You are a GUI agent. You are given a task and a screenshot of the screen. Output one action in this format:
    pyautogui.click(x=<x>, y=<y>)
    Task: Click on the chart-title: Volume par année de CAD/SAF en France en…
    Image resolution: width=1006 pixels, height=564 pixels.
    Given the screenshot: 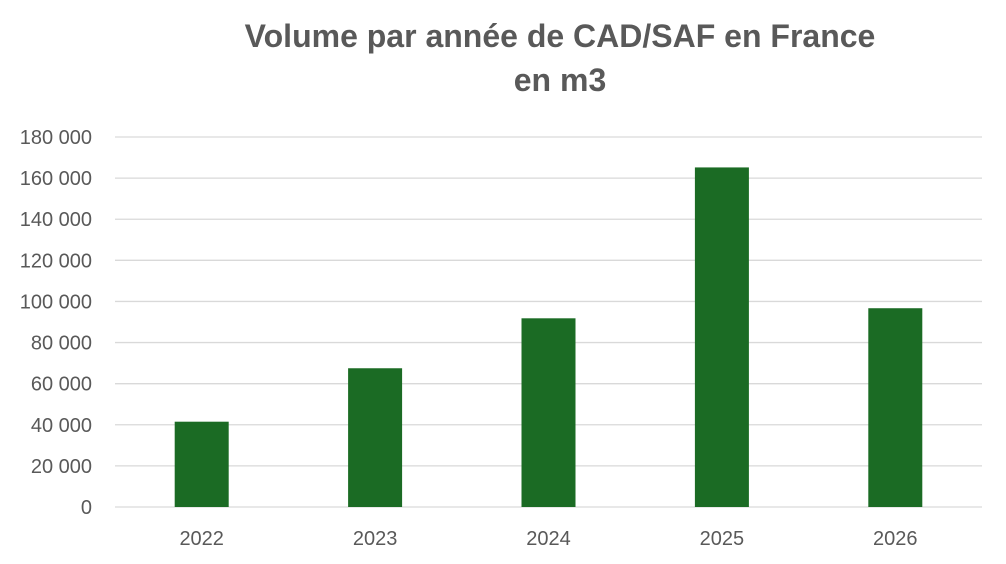 What is the action you would take?
    pyautogui.click(x=560, y=58)
    